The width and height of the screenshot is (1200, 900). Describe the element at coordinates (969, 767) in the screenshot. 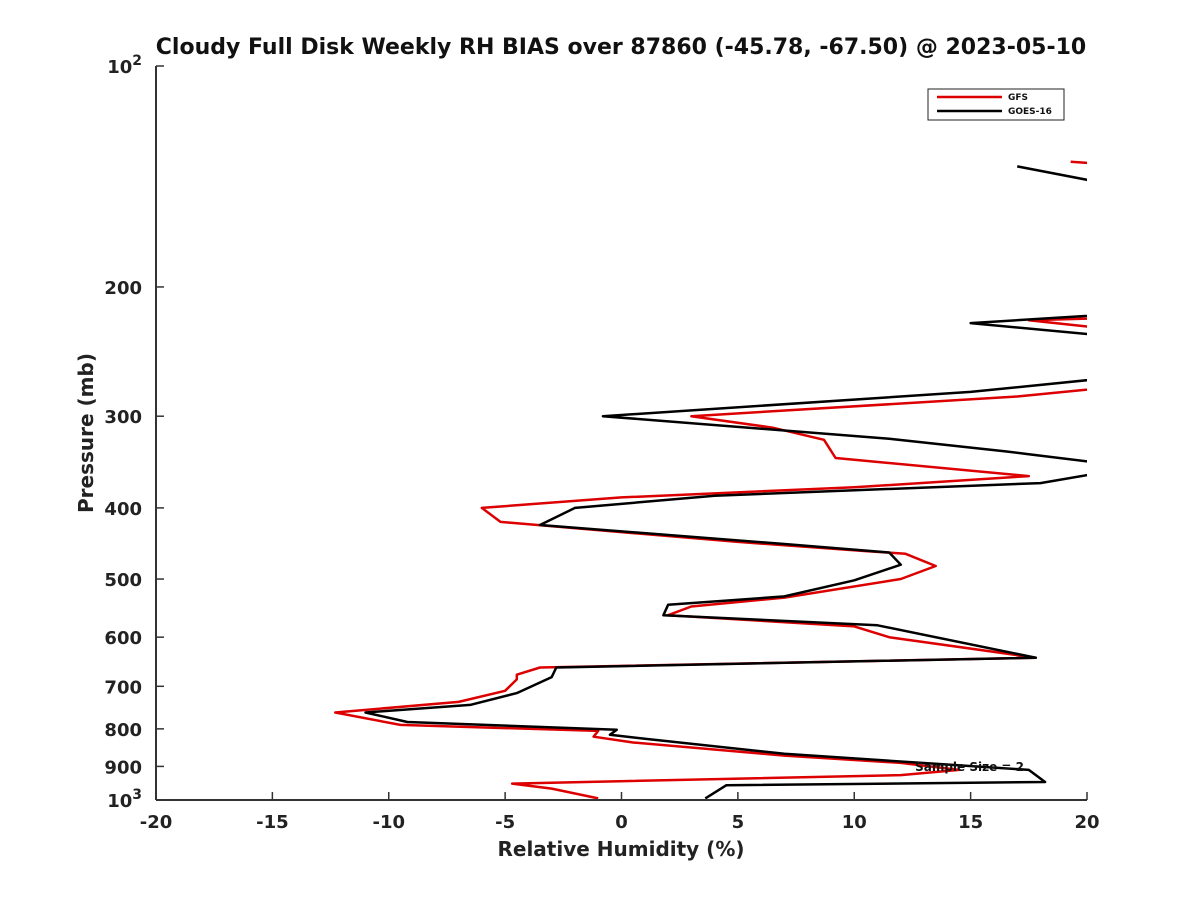

I see `sample-size-annotation: Sample Size = 2` at that location.